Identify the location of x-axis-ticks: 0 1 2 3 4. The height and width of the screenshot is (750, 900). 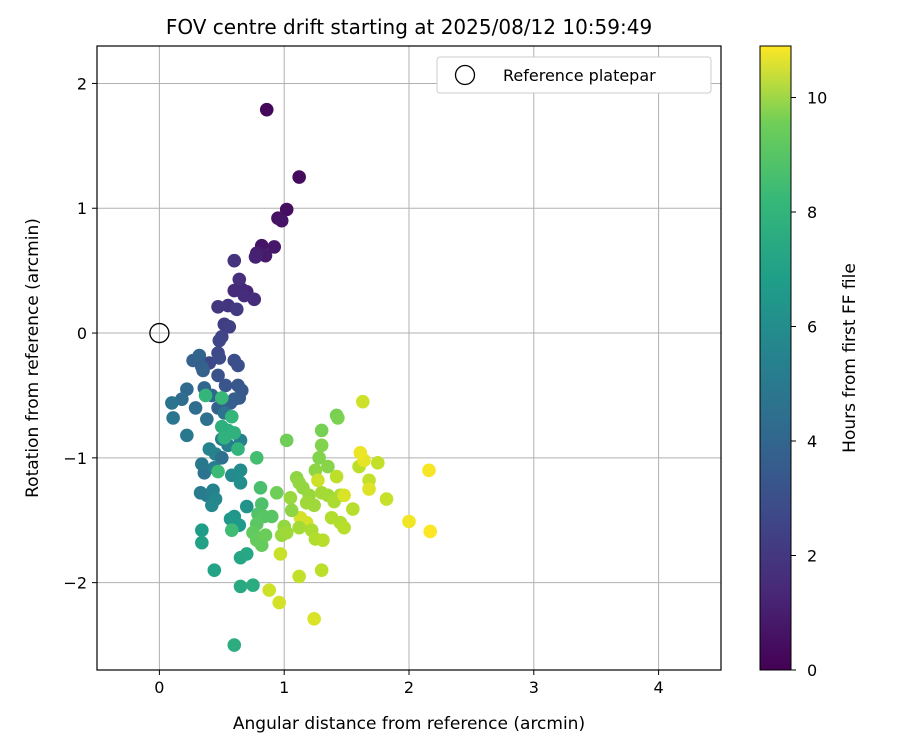
(409, 683).